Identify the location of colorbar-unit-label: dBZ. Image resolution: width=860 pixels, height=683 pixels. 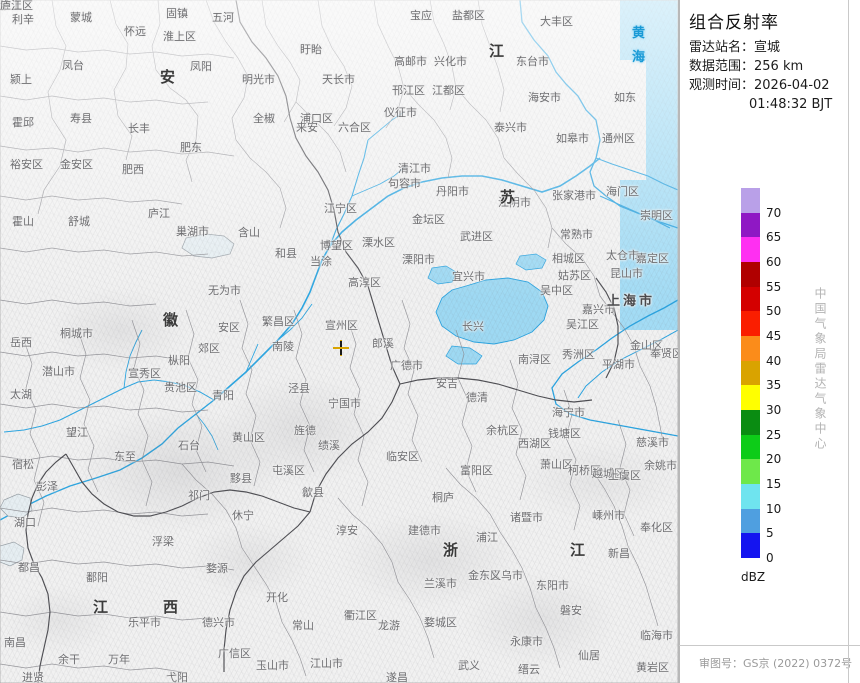
(753, 577).